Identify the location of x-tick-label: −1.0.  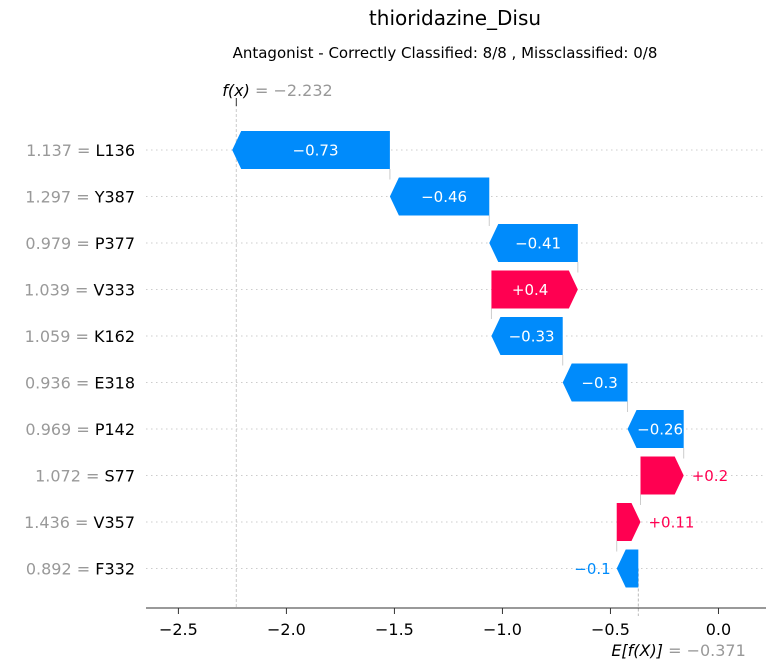
(502, 629).